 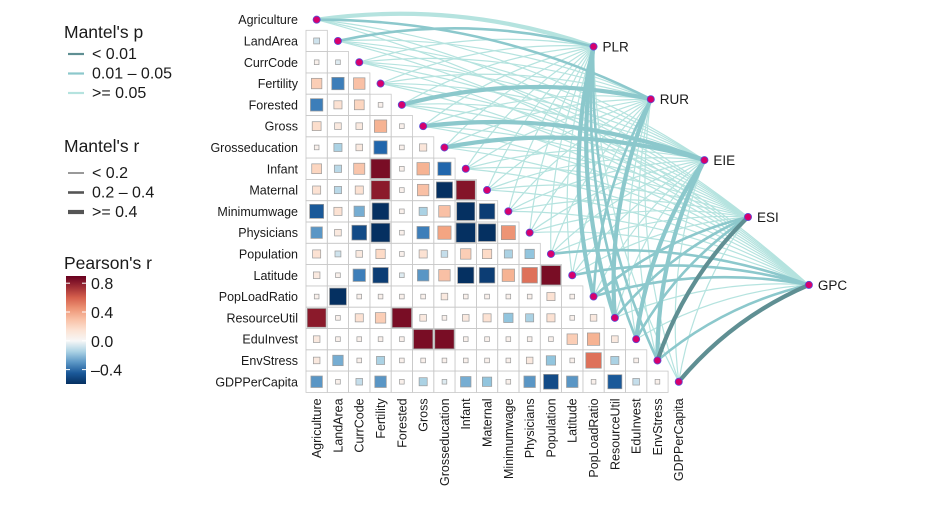 What do you see at coordinates (283, 169) in the screenshot?
I see `row-label: Infant` at bounding box center [283, 169].